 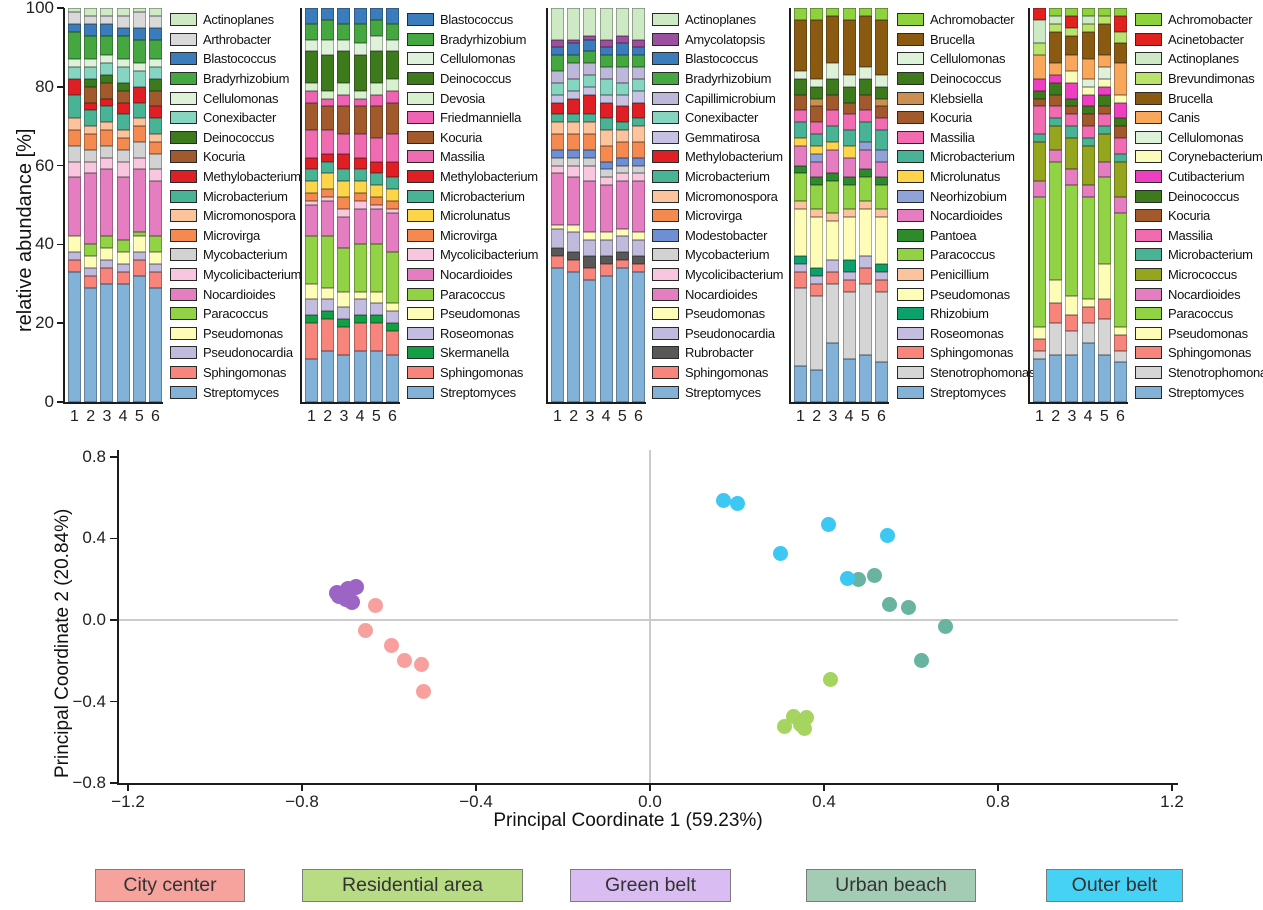 I want to click on legend-taxon-label: Klebsiella, so click(x=956, y=98).